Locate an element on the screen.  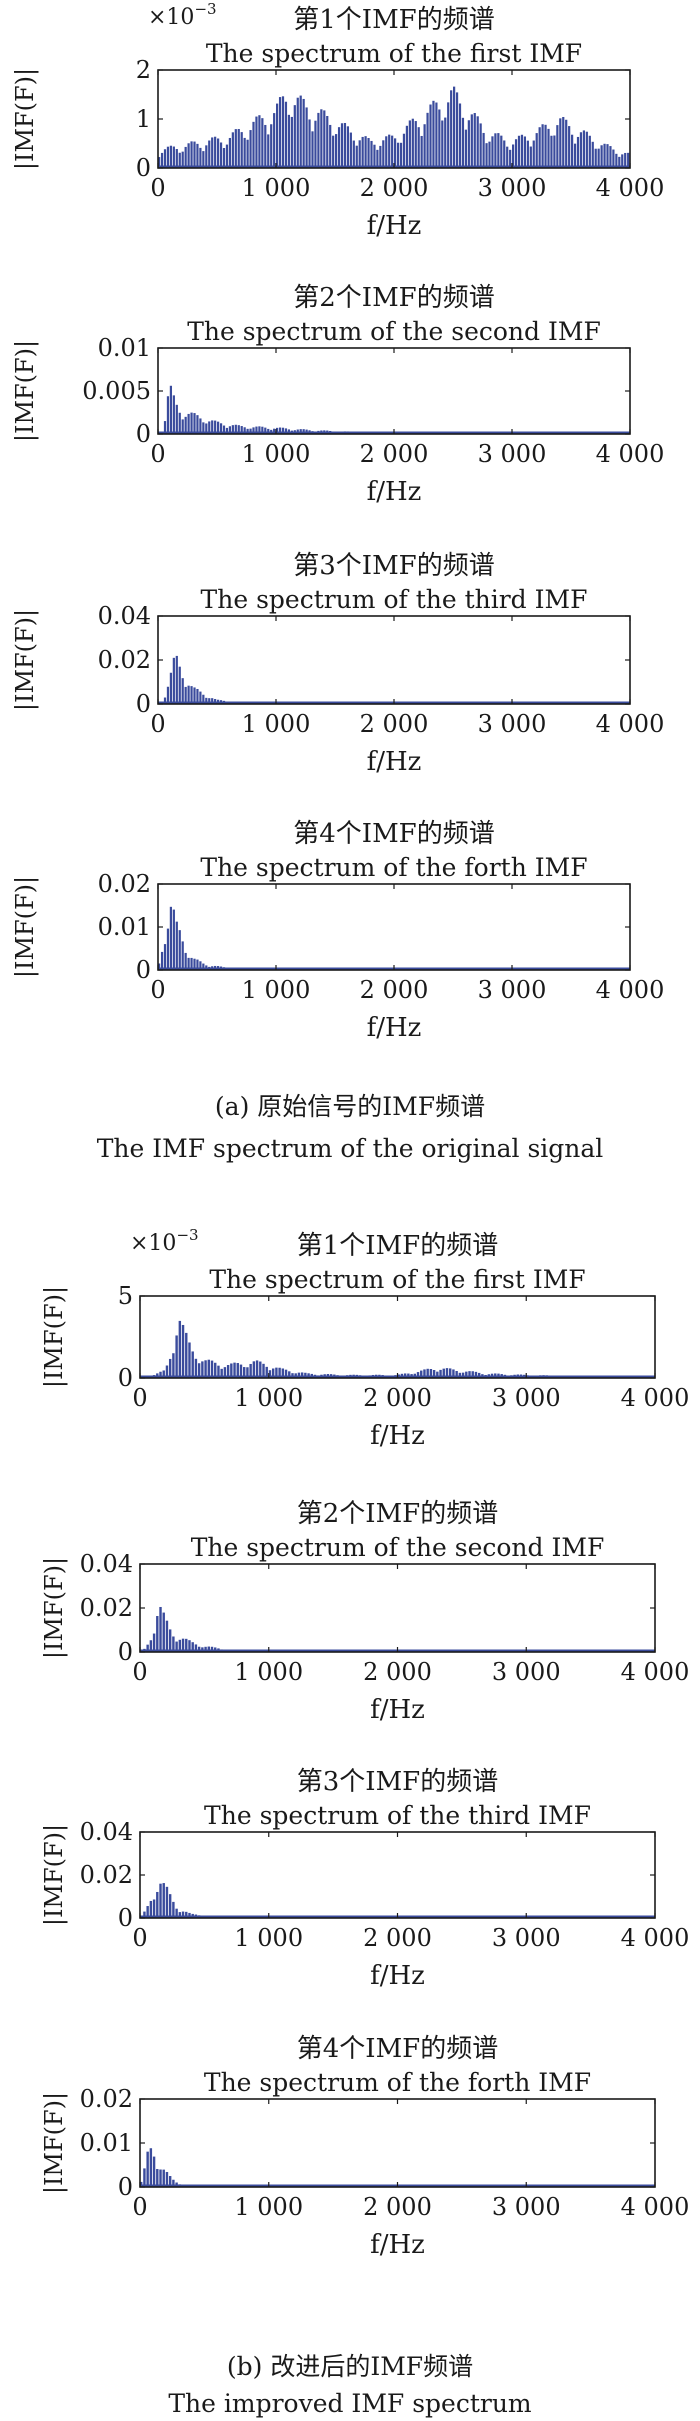
x-tick-label: 0 is located at coordinates (157, 990).